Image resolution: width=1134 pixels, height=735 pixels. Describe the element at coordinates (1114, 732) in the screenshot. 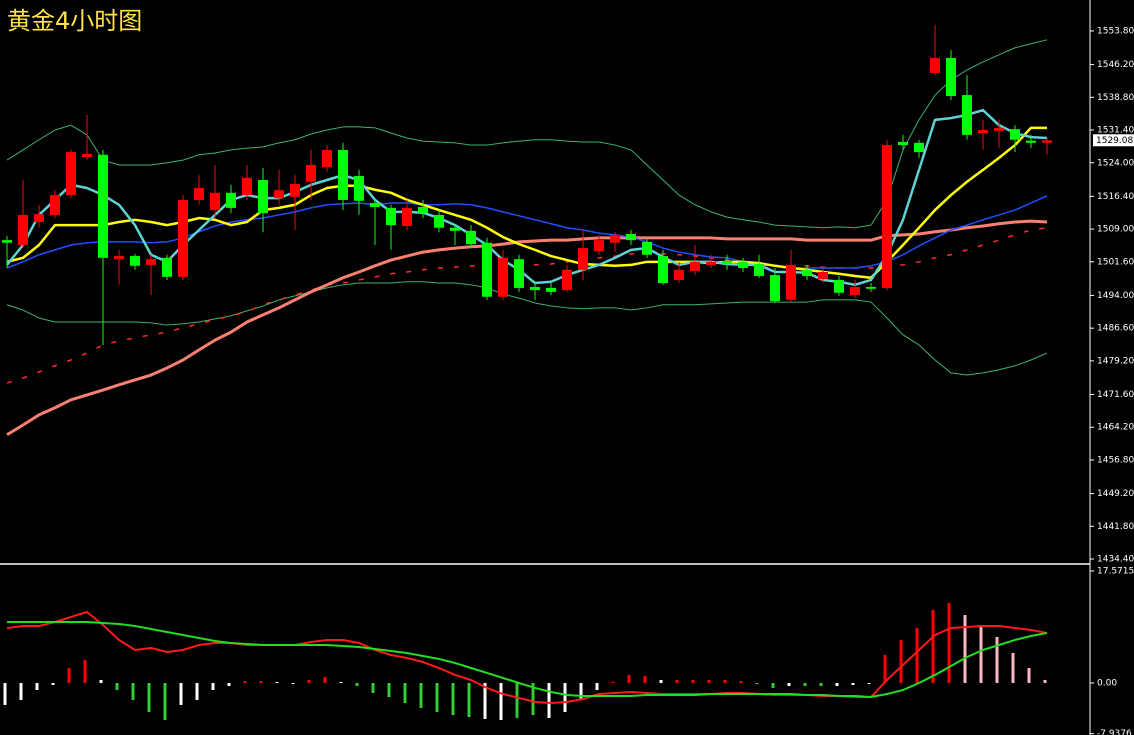

I see `y-tick-label: -7.9376` at that location.